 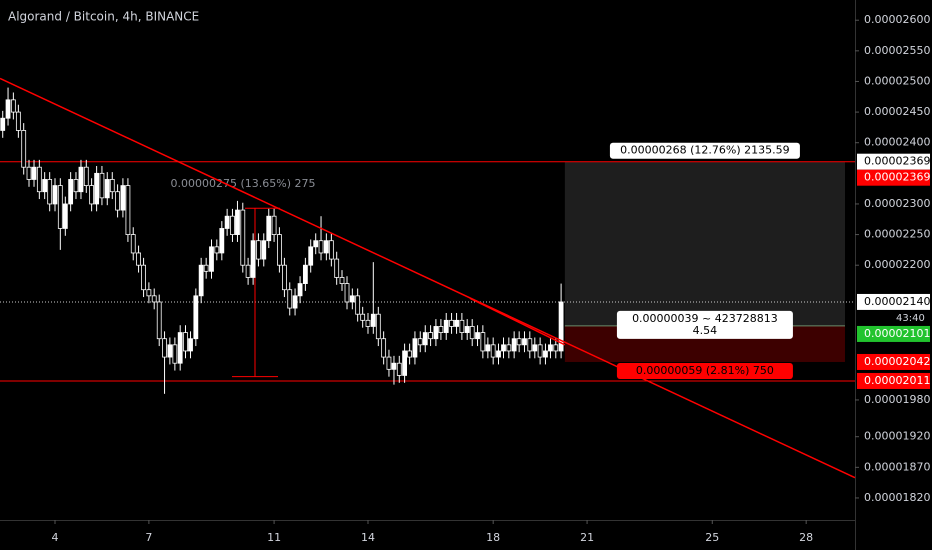 What do you see at coordinates (897, 80) in the screenshot?
I see `y-tick-label: 0.00002500` at bounding box center [897, 80].